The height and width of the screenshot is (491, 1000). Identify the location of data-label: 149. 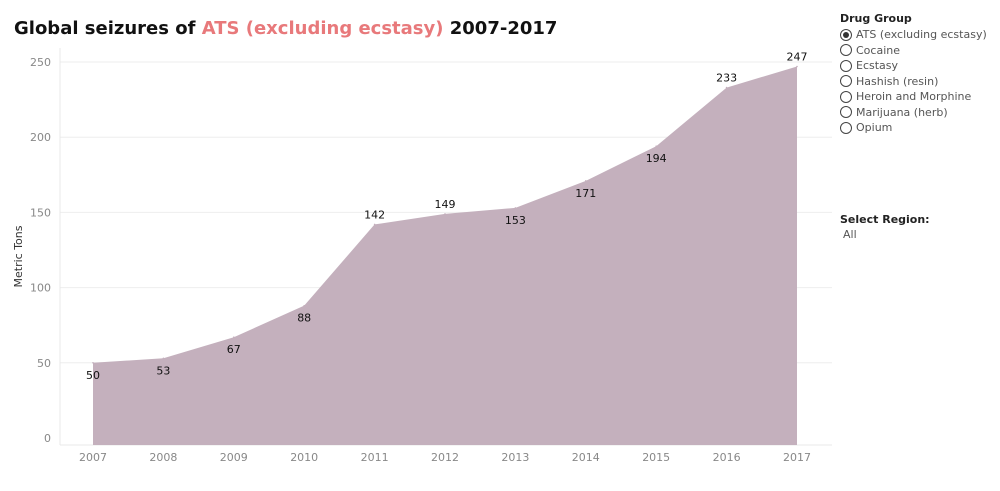
(445, 204).